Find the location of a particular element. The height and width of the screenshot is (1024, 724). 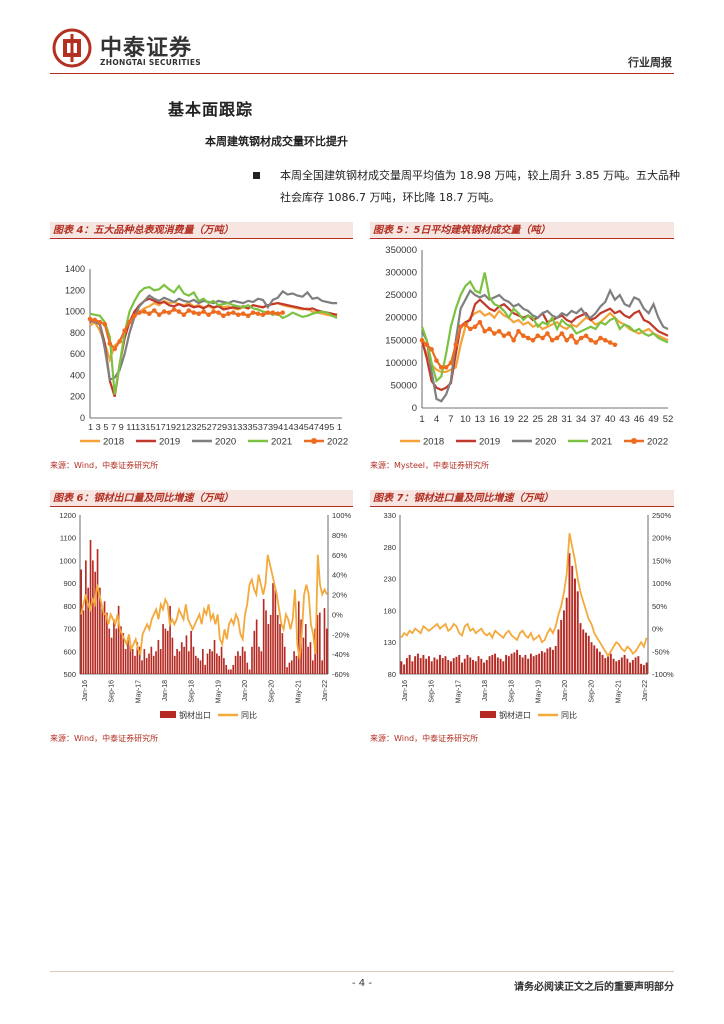

fig5-ytick: 250000 is located at coordinates (401, 295).